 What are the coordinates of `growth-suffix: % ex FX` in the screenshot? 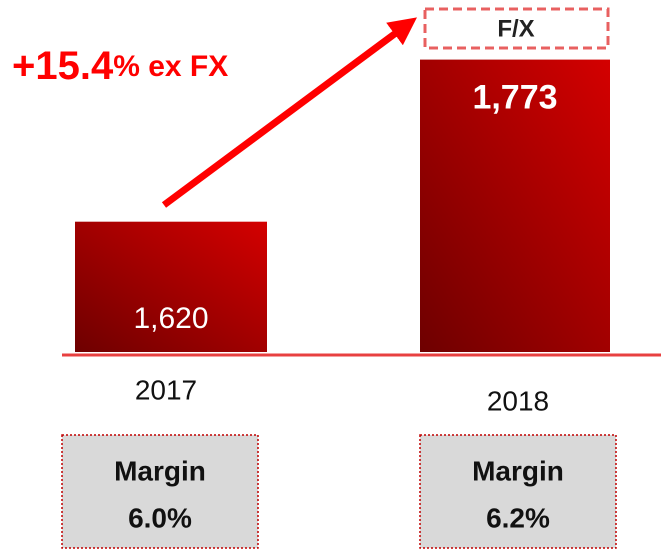 It's located at (170, 66).